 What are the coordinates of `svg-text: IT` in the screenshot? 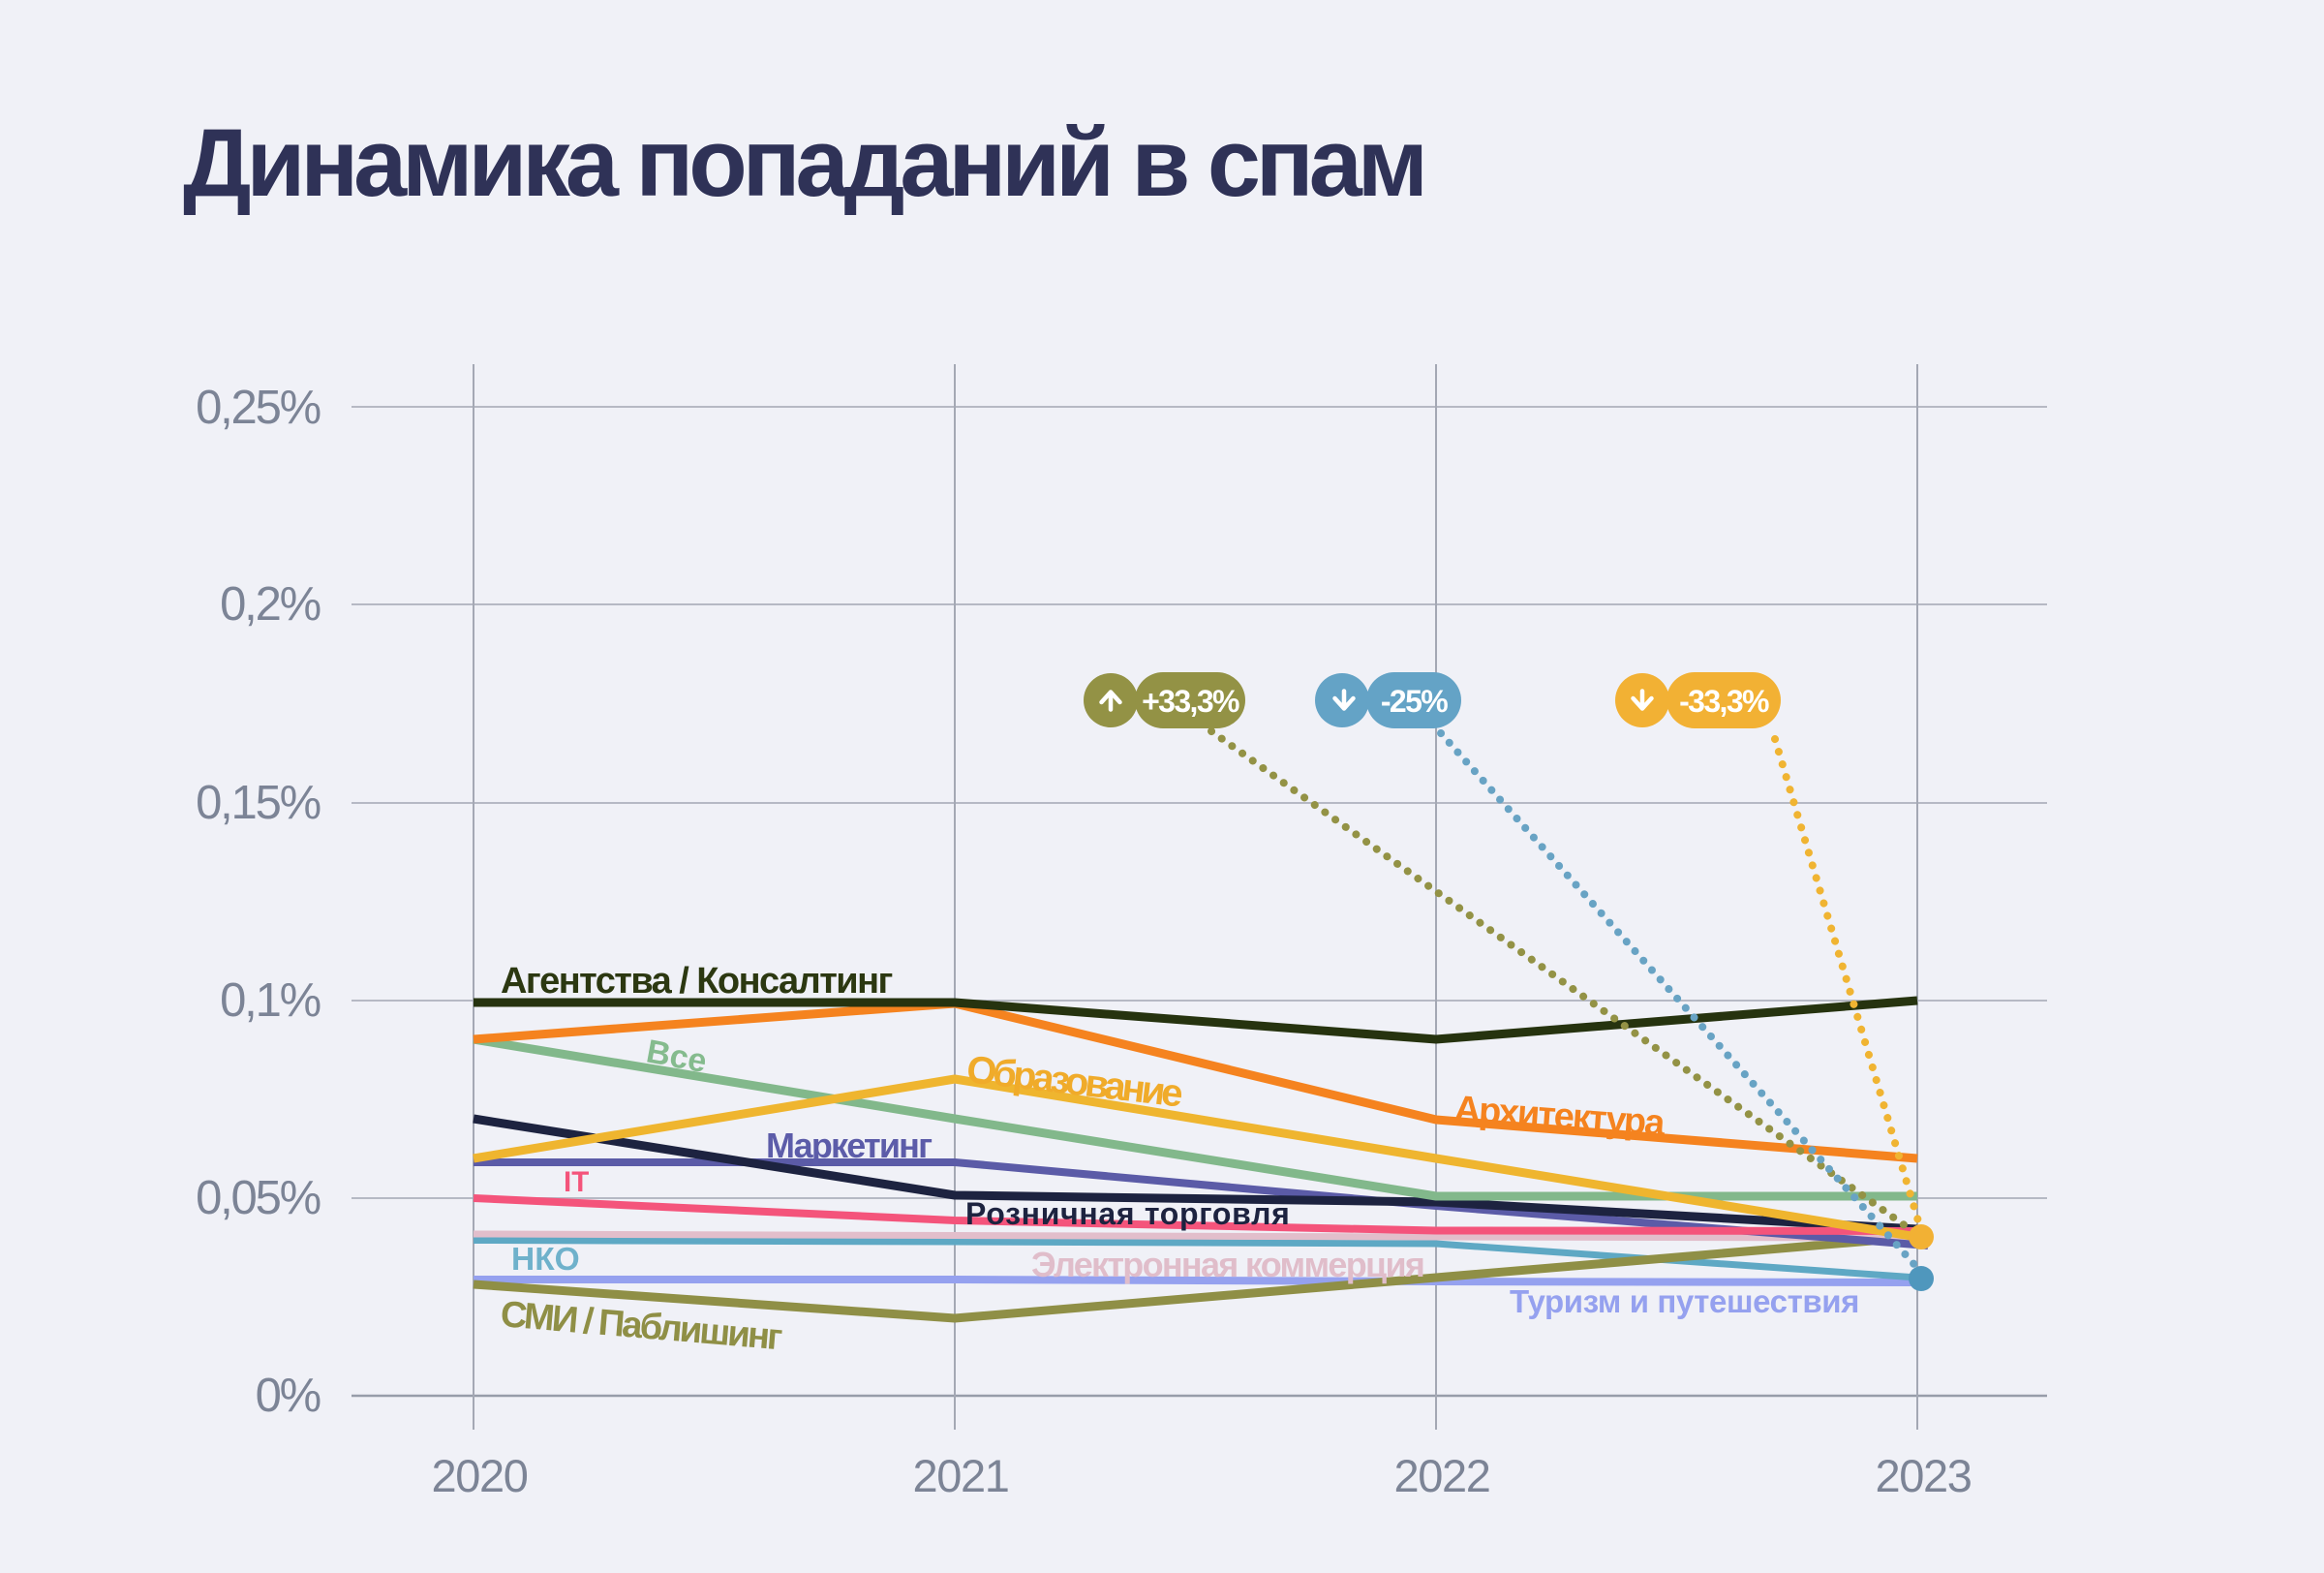 It's located at (576, 1182).